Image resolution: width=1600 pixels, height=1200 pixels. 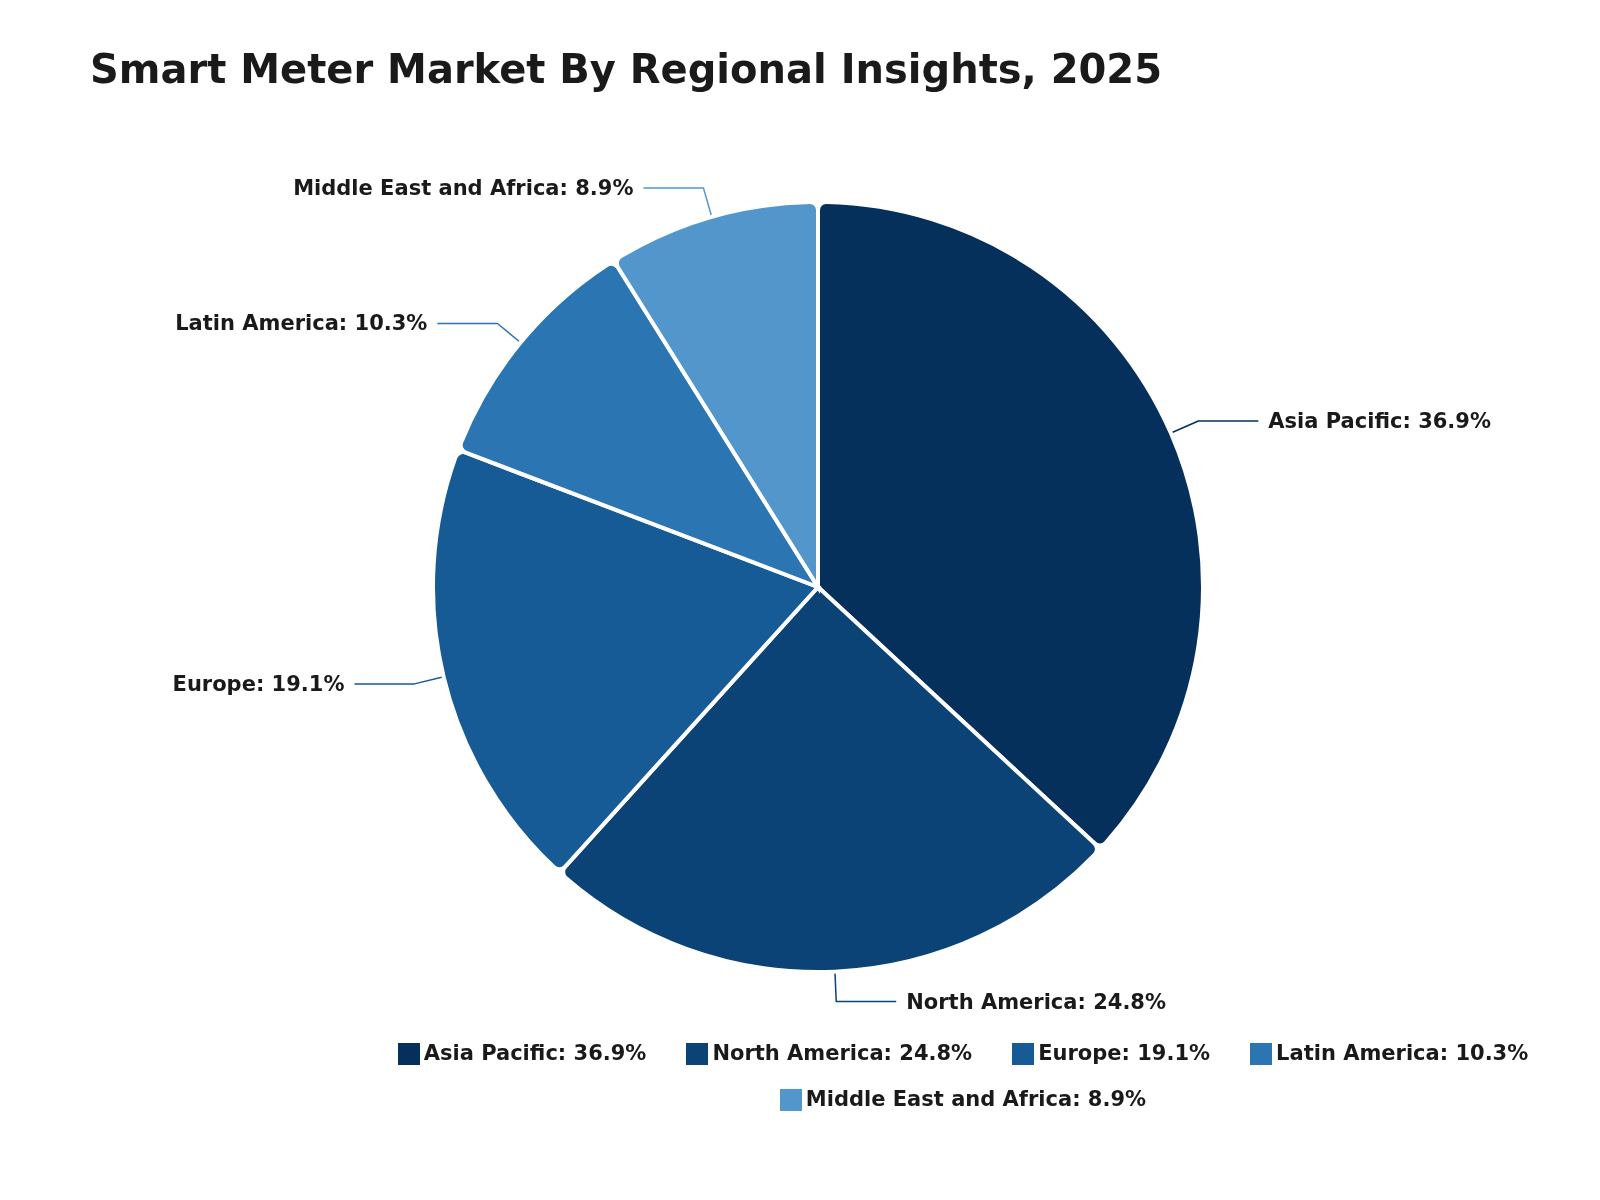 I want to click on slice-label: Middle East and Africa: 8.9%, so click(x=463, y=188).